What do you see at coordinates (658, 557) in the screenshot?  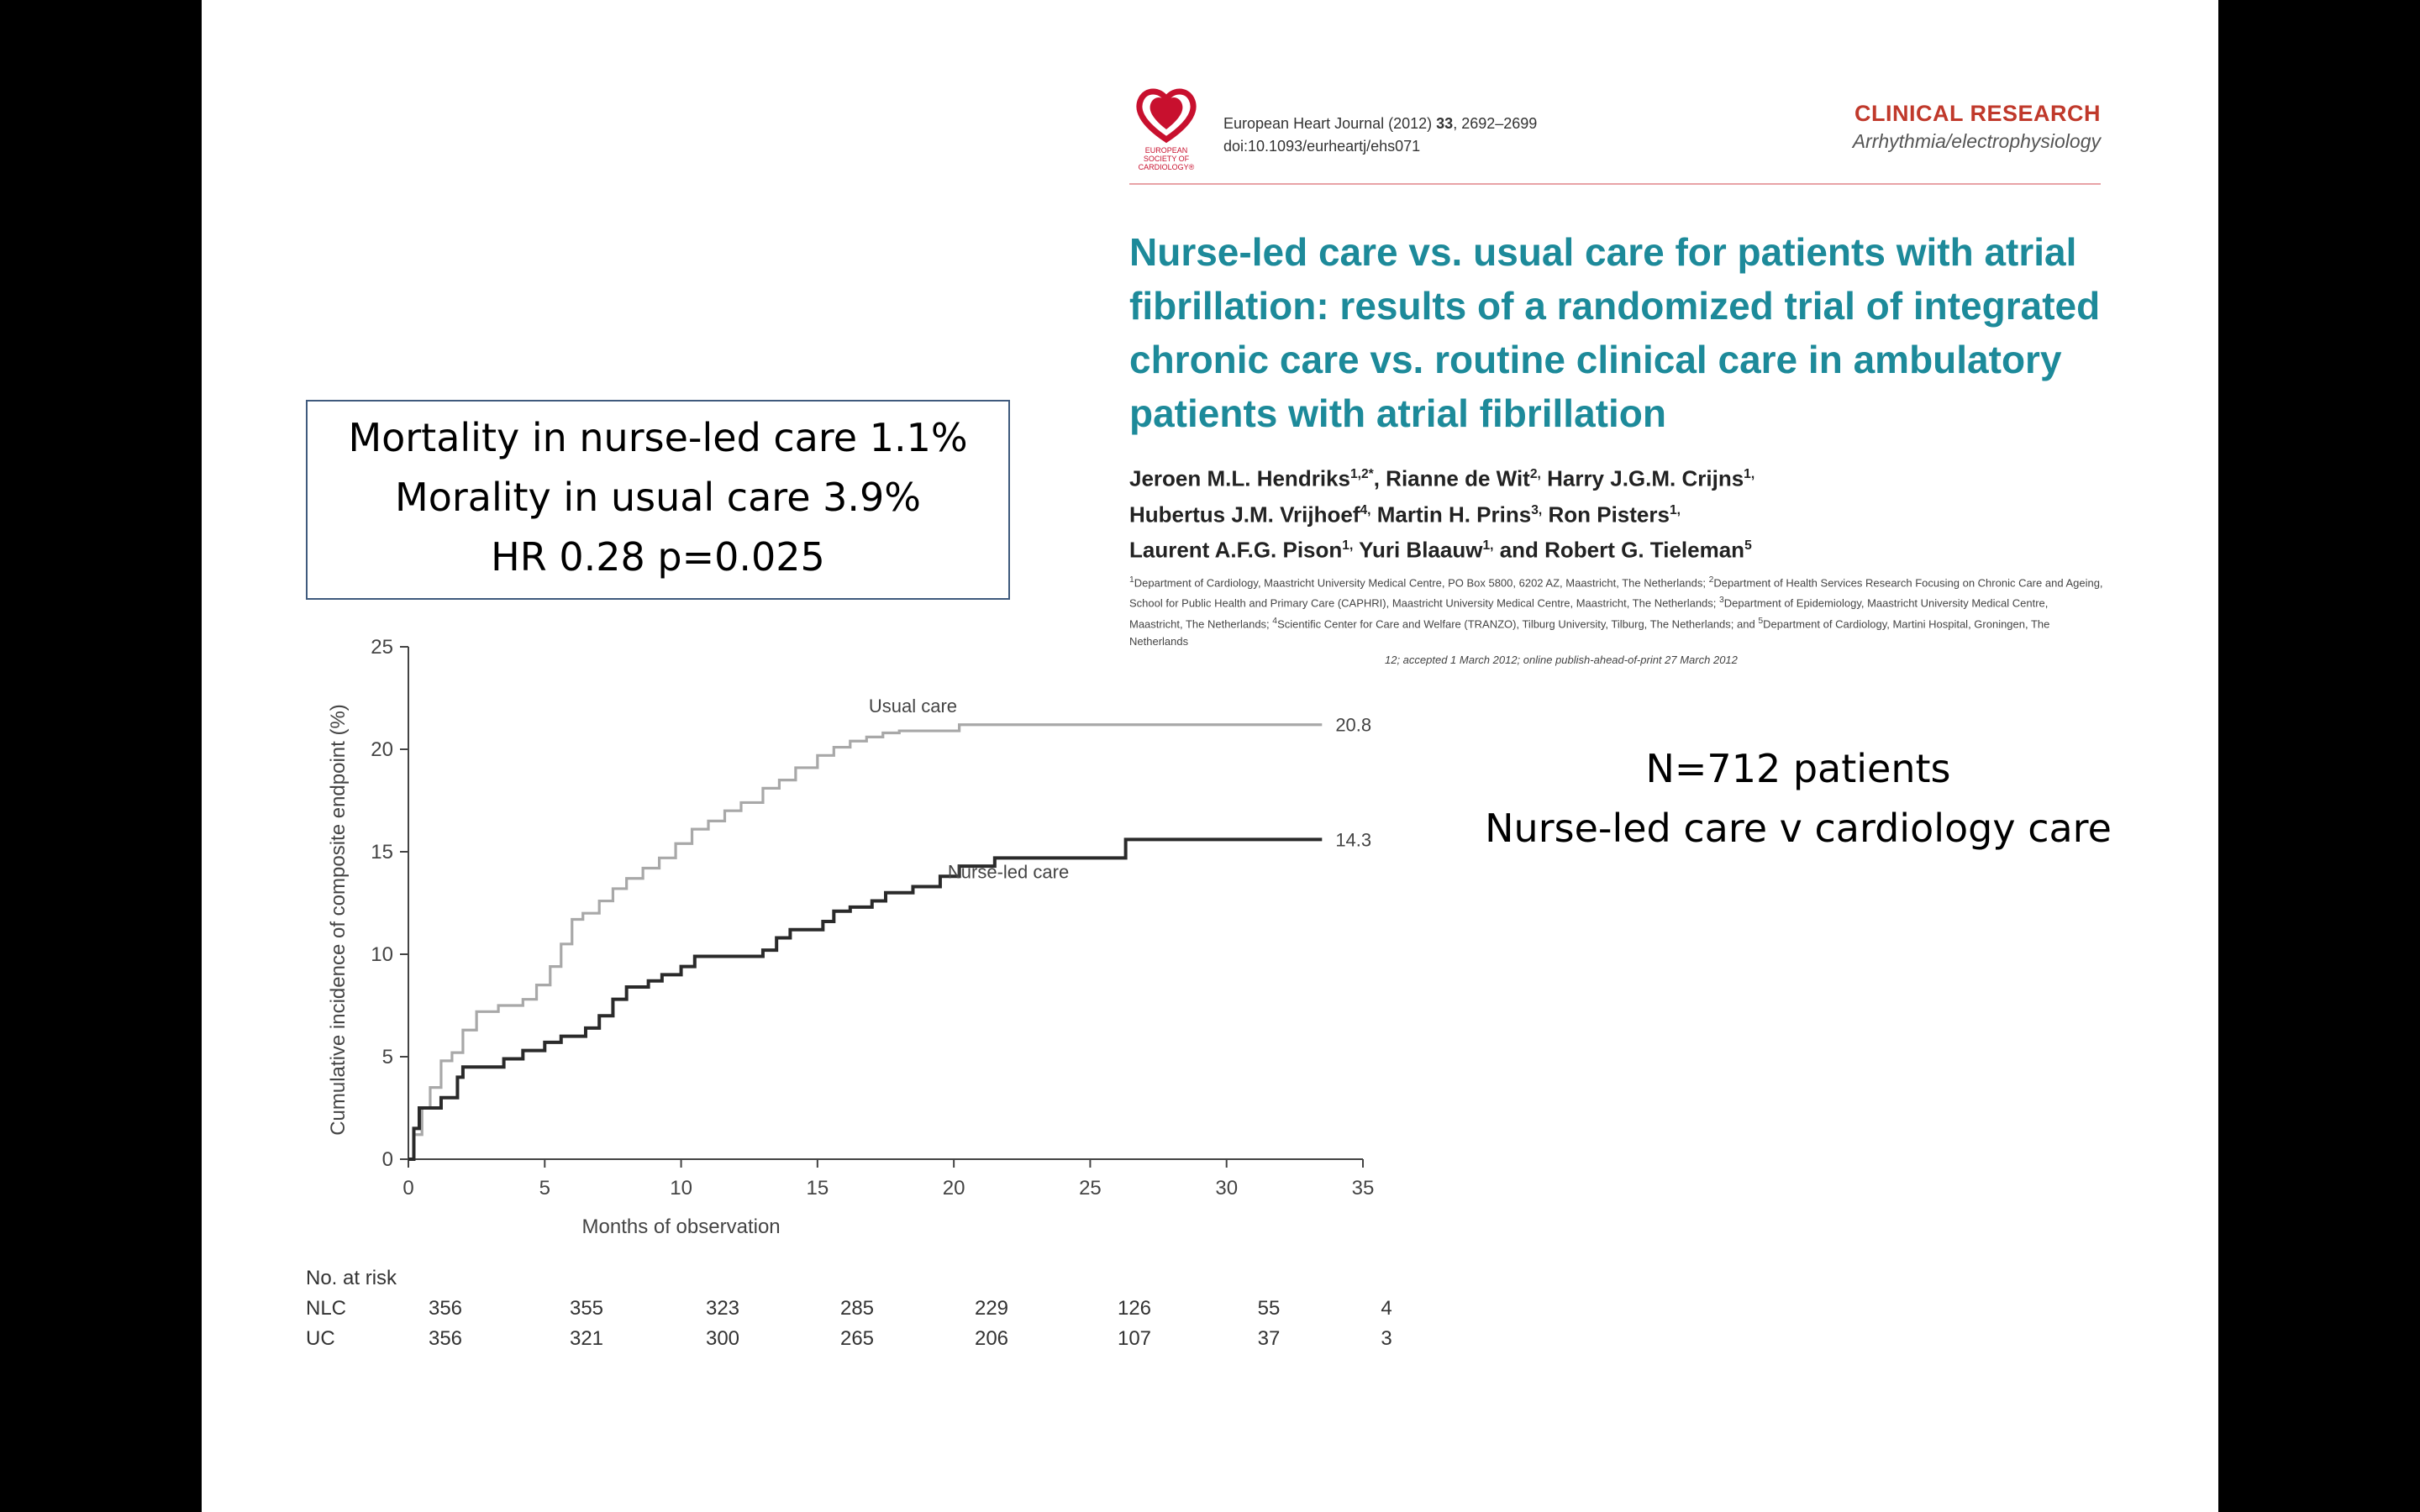 I see `stats-line: HR 0.28 p=0.025` at bounding box center [658, 557].